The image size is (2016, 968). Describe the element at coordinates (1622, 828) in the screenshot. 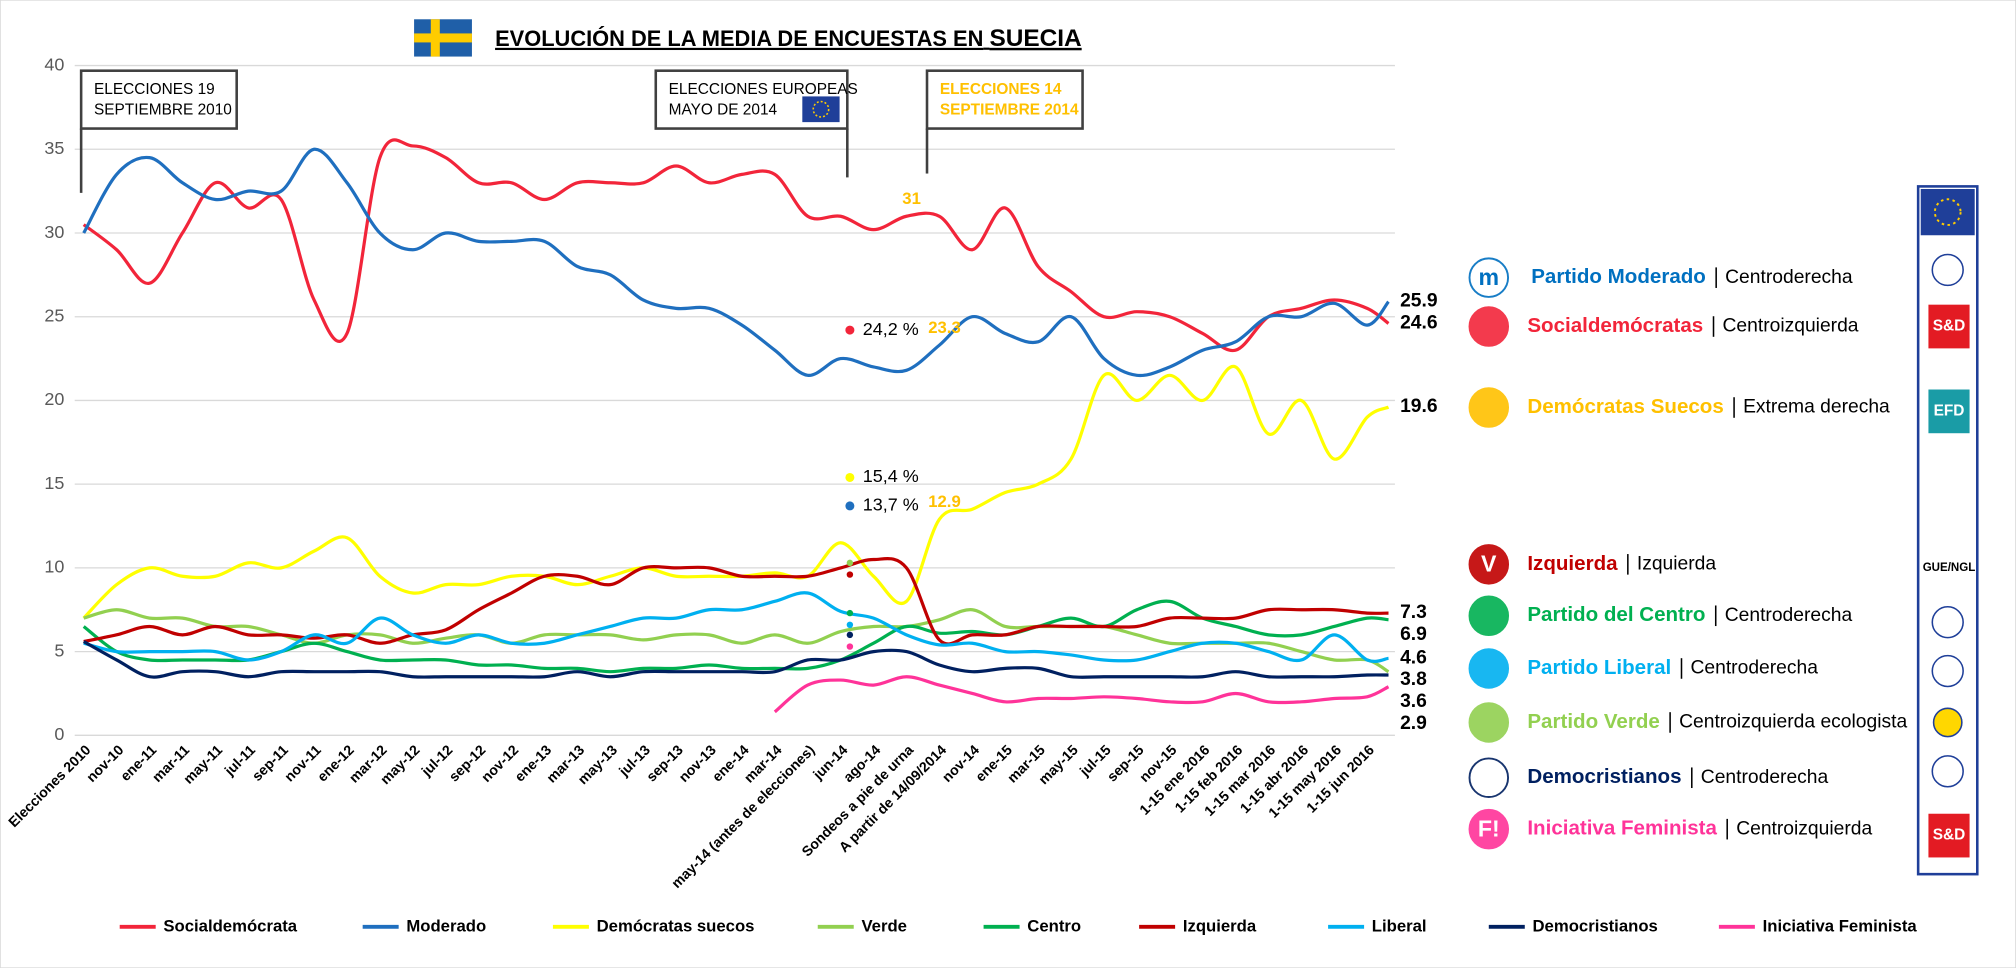

I see `party-name: Iniciativa Feminista` at that location.